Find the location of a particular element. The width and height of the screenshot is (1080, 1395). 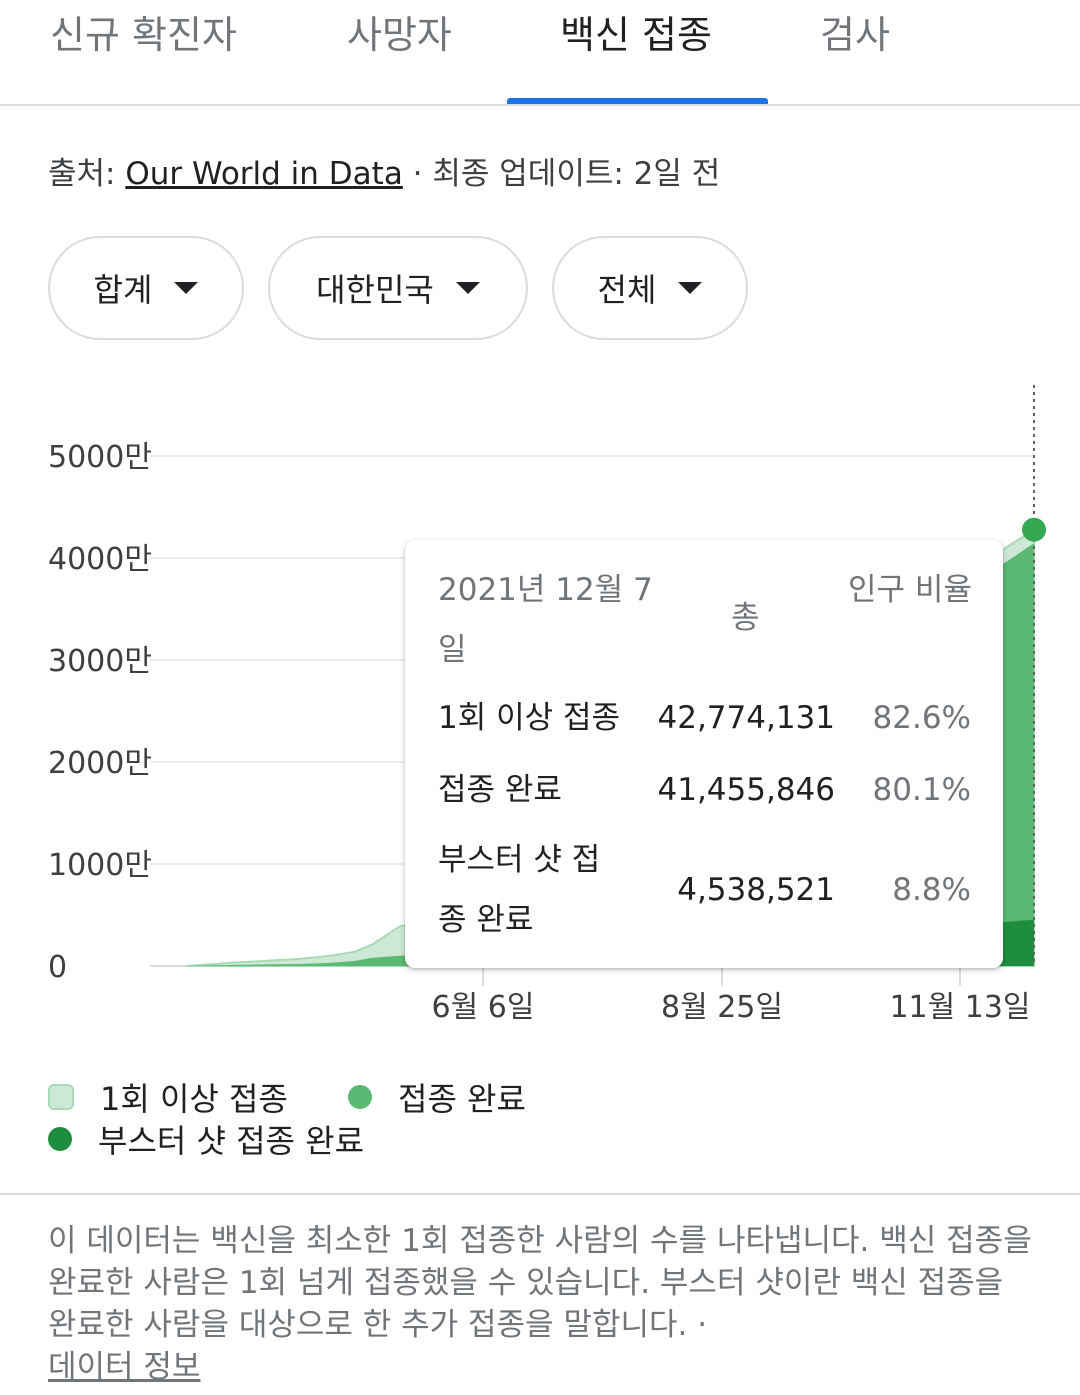

legend-booster: 부스터 샷 접종 완료 is located at coordinates (206, 1139).